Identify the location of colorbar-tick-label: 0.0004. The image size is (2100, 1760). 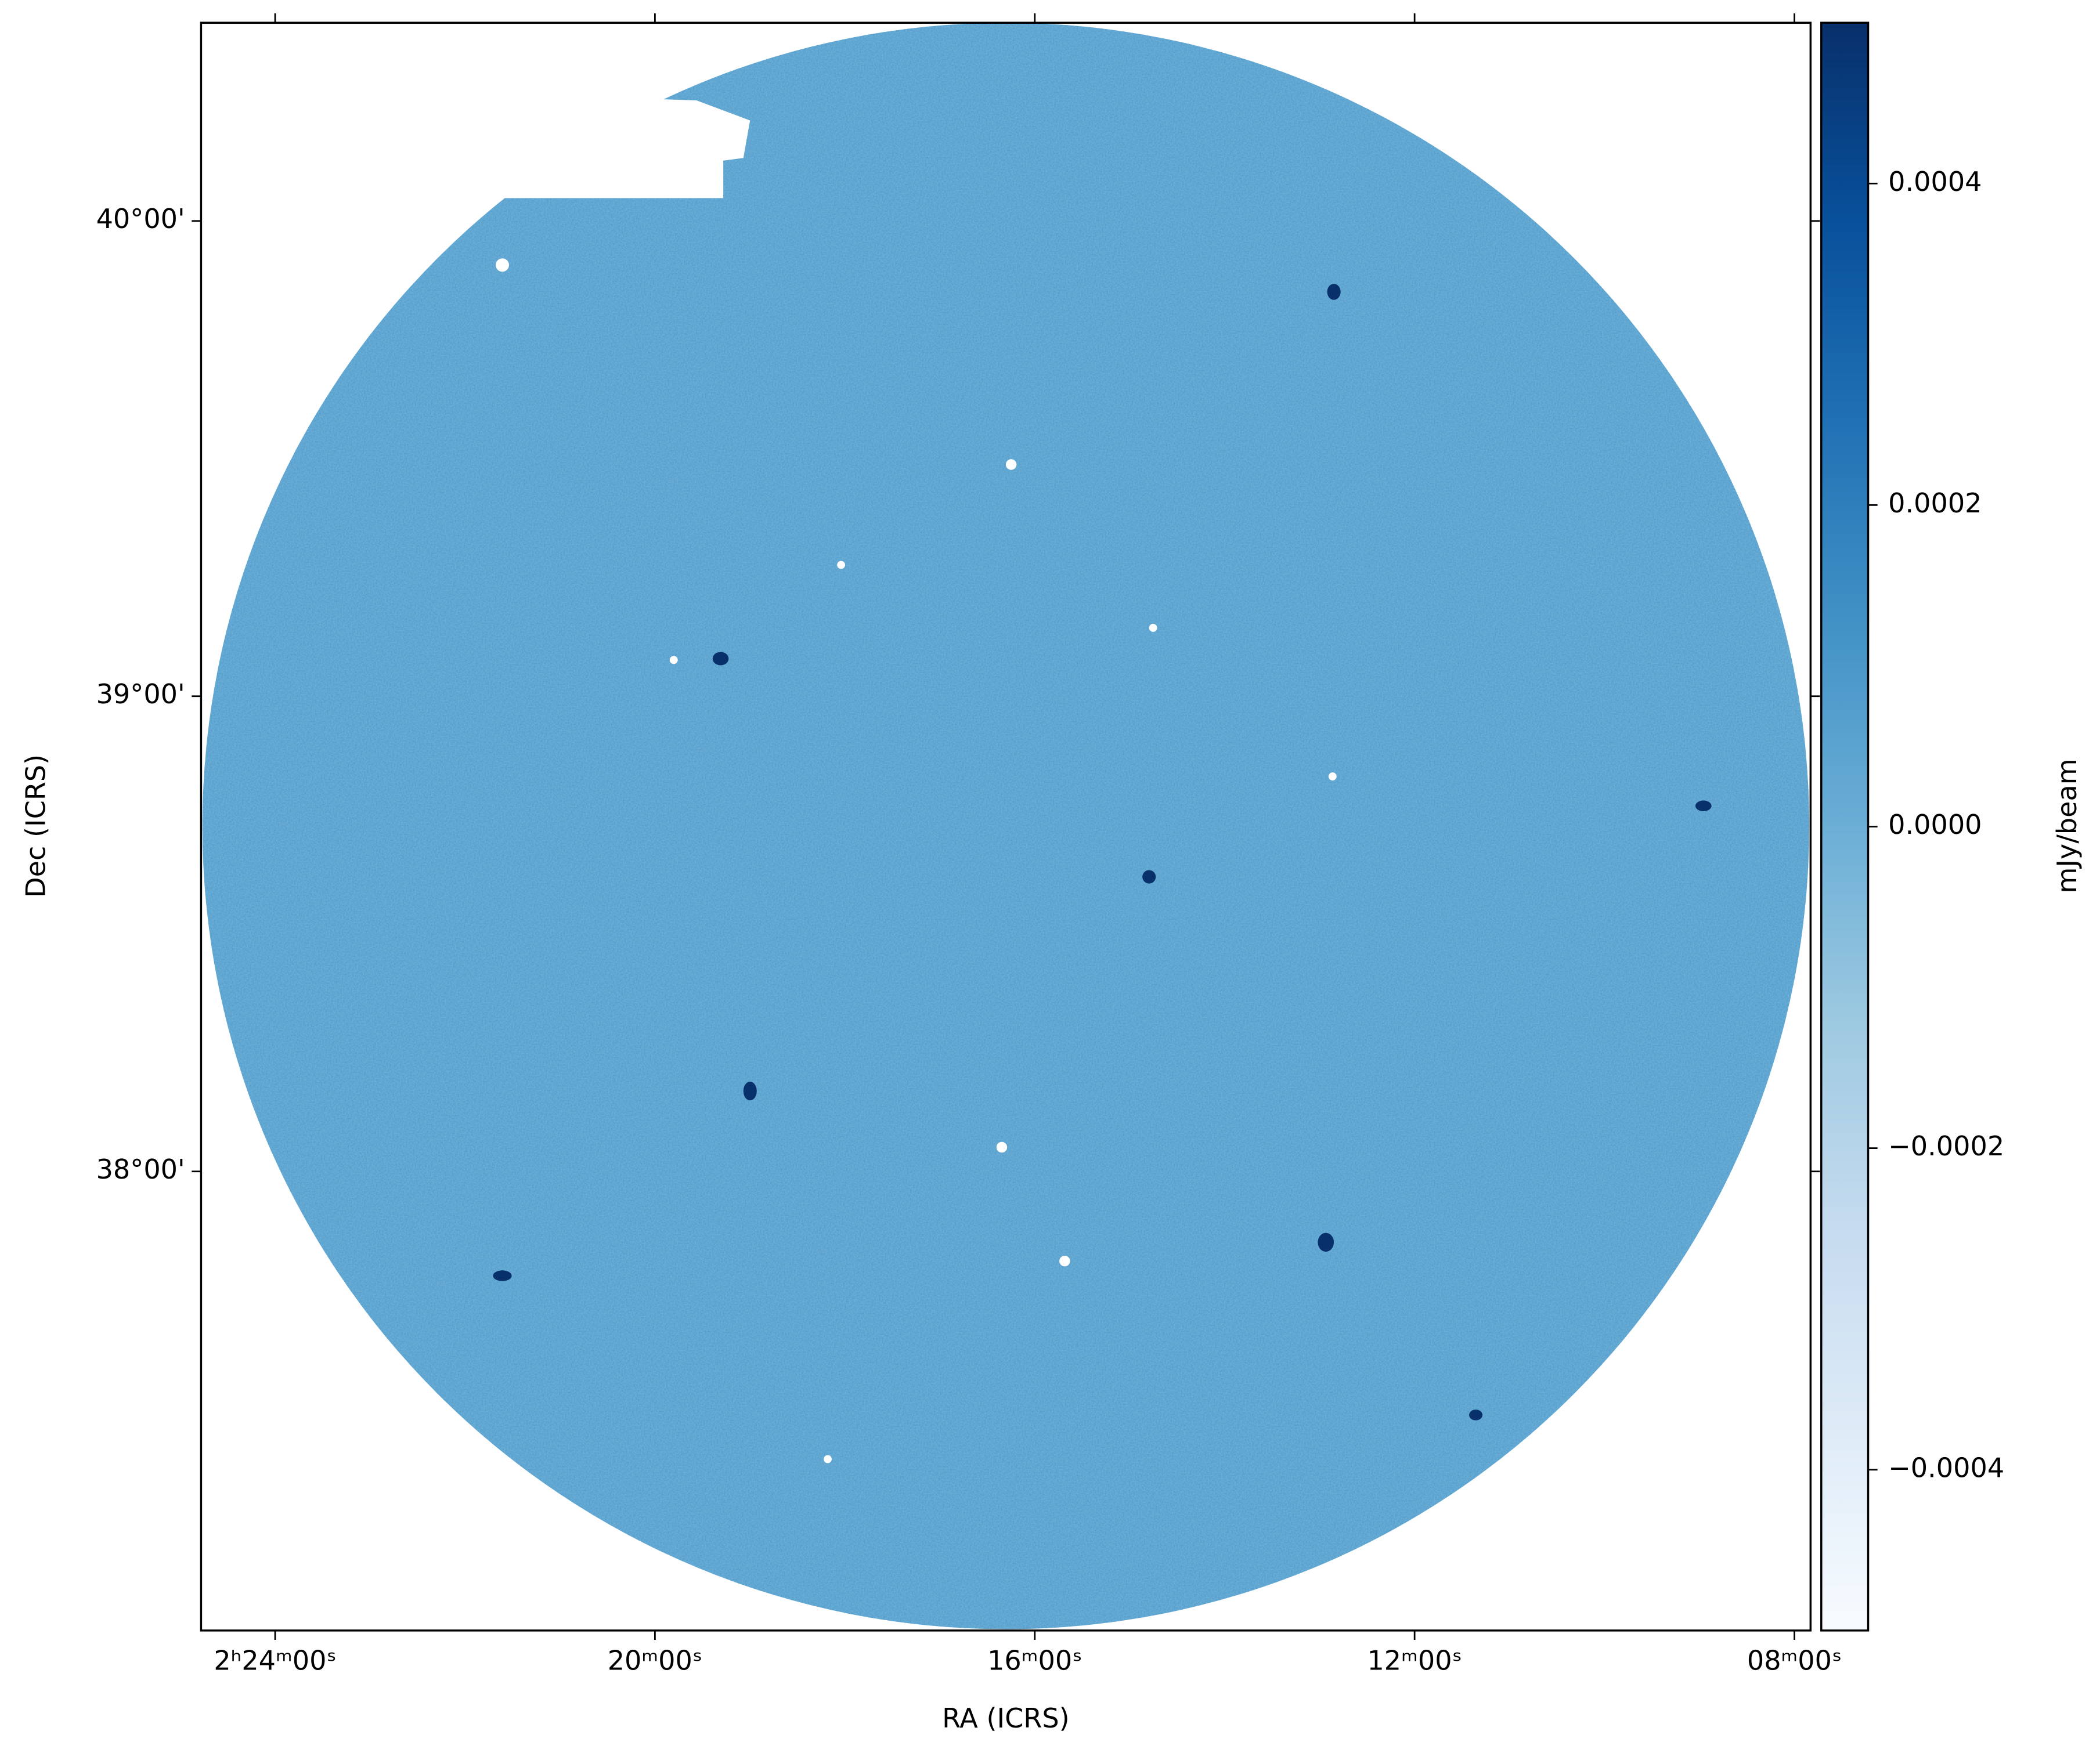
(1935, 181).